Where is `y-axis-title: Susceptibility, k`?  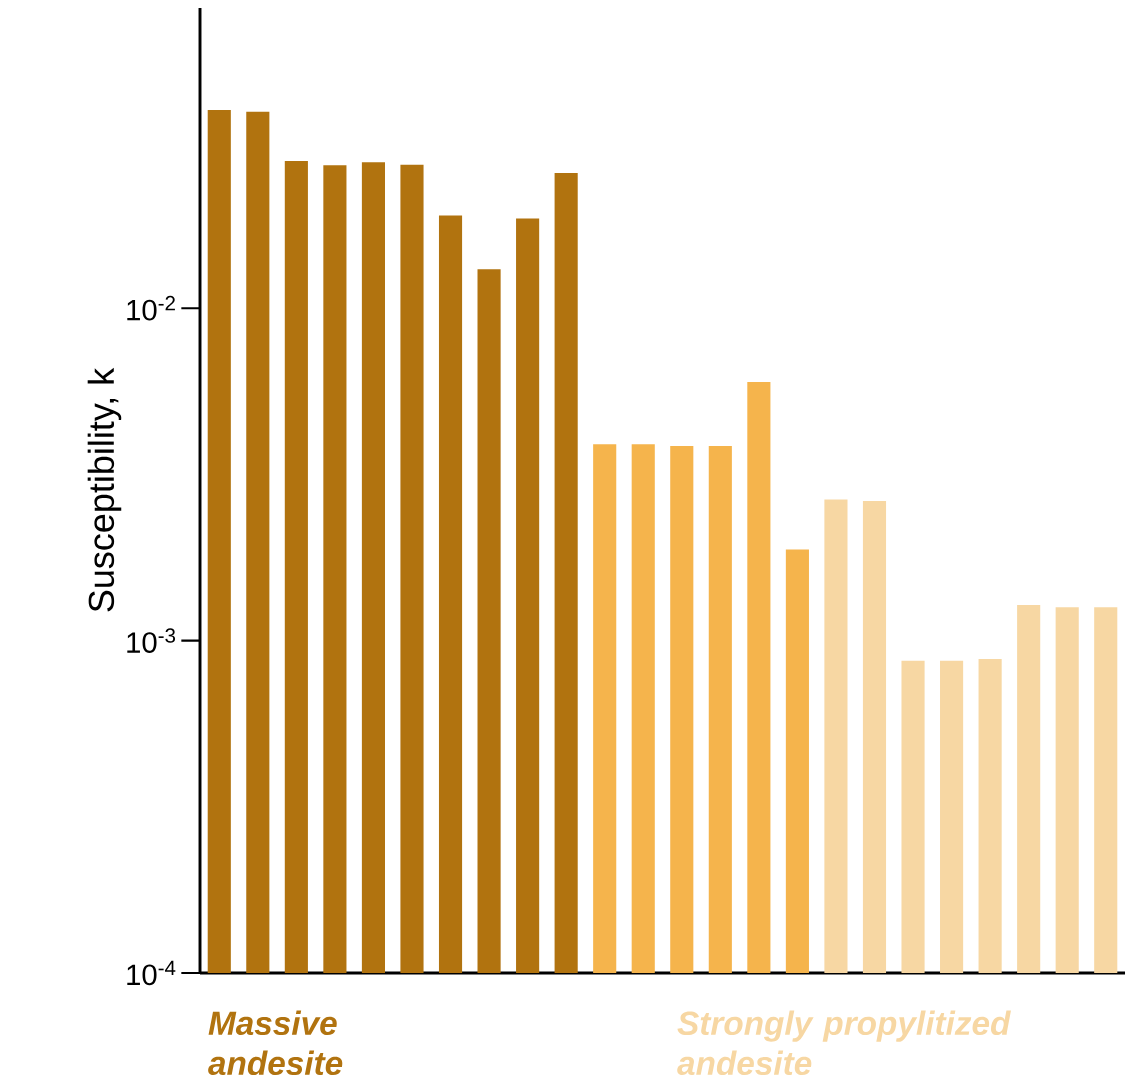 y-axis-title: Susceptibility, k is located at coordinates (104, 489).